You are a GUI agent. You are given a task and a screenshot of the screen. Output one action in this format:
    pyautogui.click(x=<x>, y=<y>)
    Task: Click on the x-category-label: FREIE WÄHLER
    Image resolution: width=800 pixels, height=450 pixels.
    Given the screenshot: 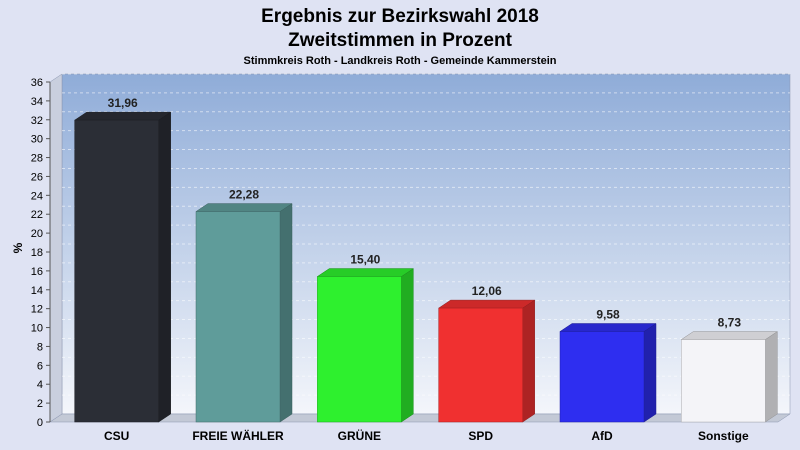 What is the action you would take?
    pyautogui.click(x=238, y=435)
    